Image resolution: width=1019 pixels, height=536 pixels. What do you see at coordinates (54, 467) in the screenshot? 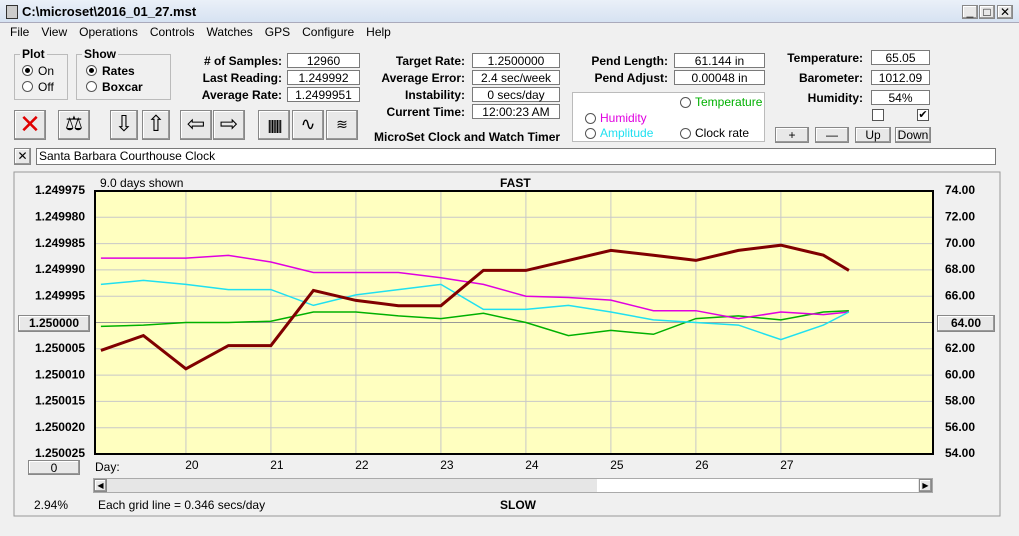
I see `scroll-box: 0` at bounding box center [54, 467].